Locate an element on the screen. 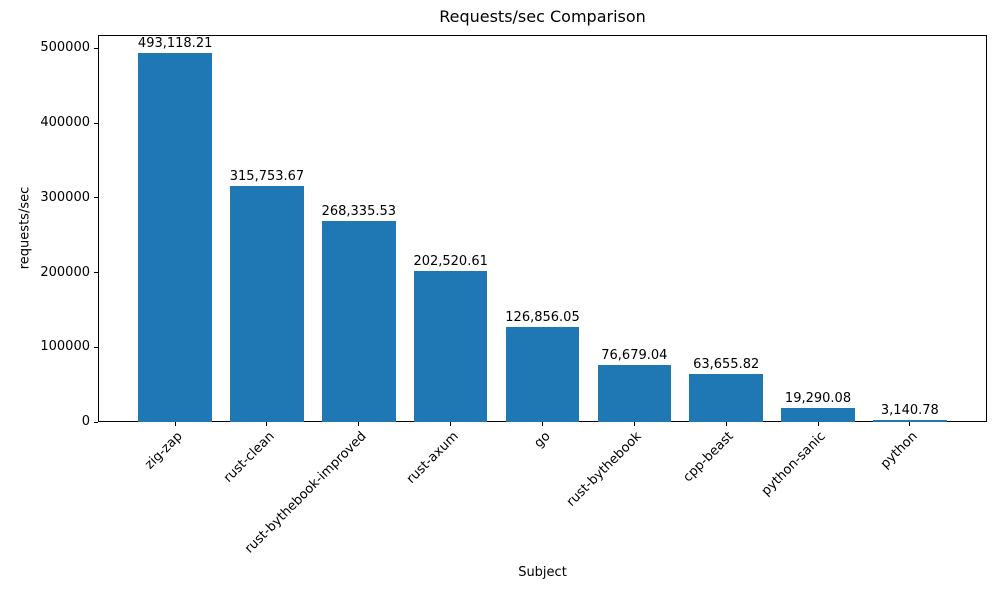  bar-value-label: 3,140.78 is located at coordinates (909, 410).